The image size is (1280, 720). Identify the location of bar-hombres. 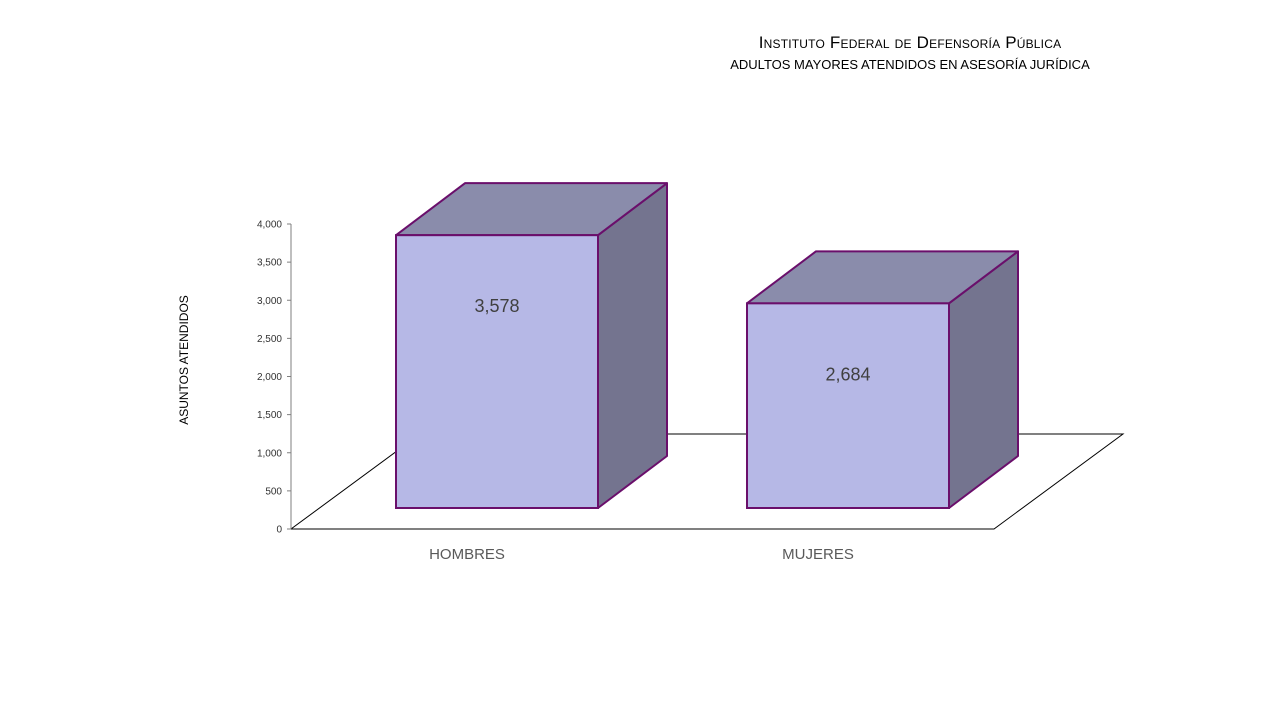
(531, 346).